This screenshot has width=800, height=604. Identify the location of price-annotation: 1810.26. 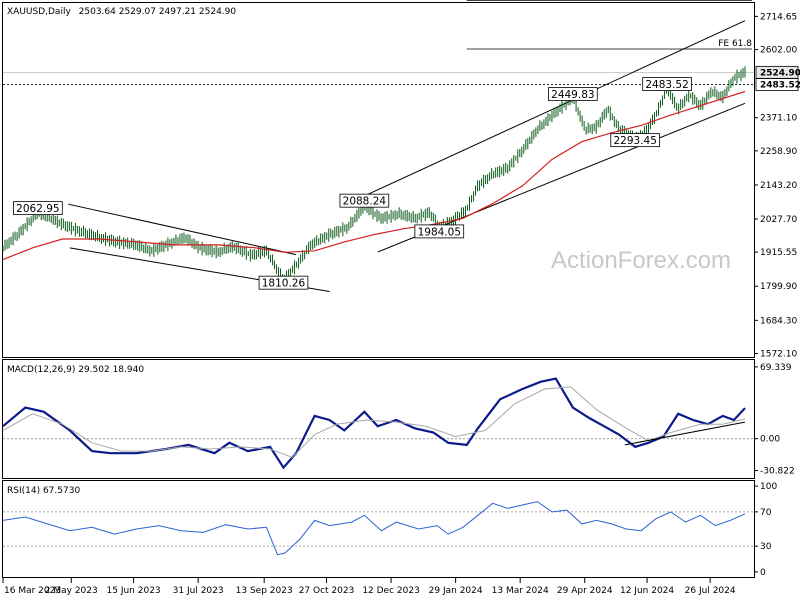
(283, 282).